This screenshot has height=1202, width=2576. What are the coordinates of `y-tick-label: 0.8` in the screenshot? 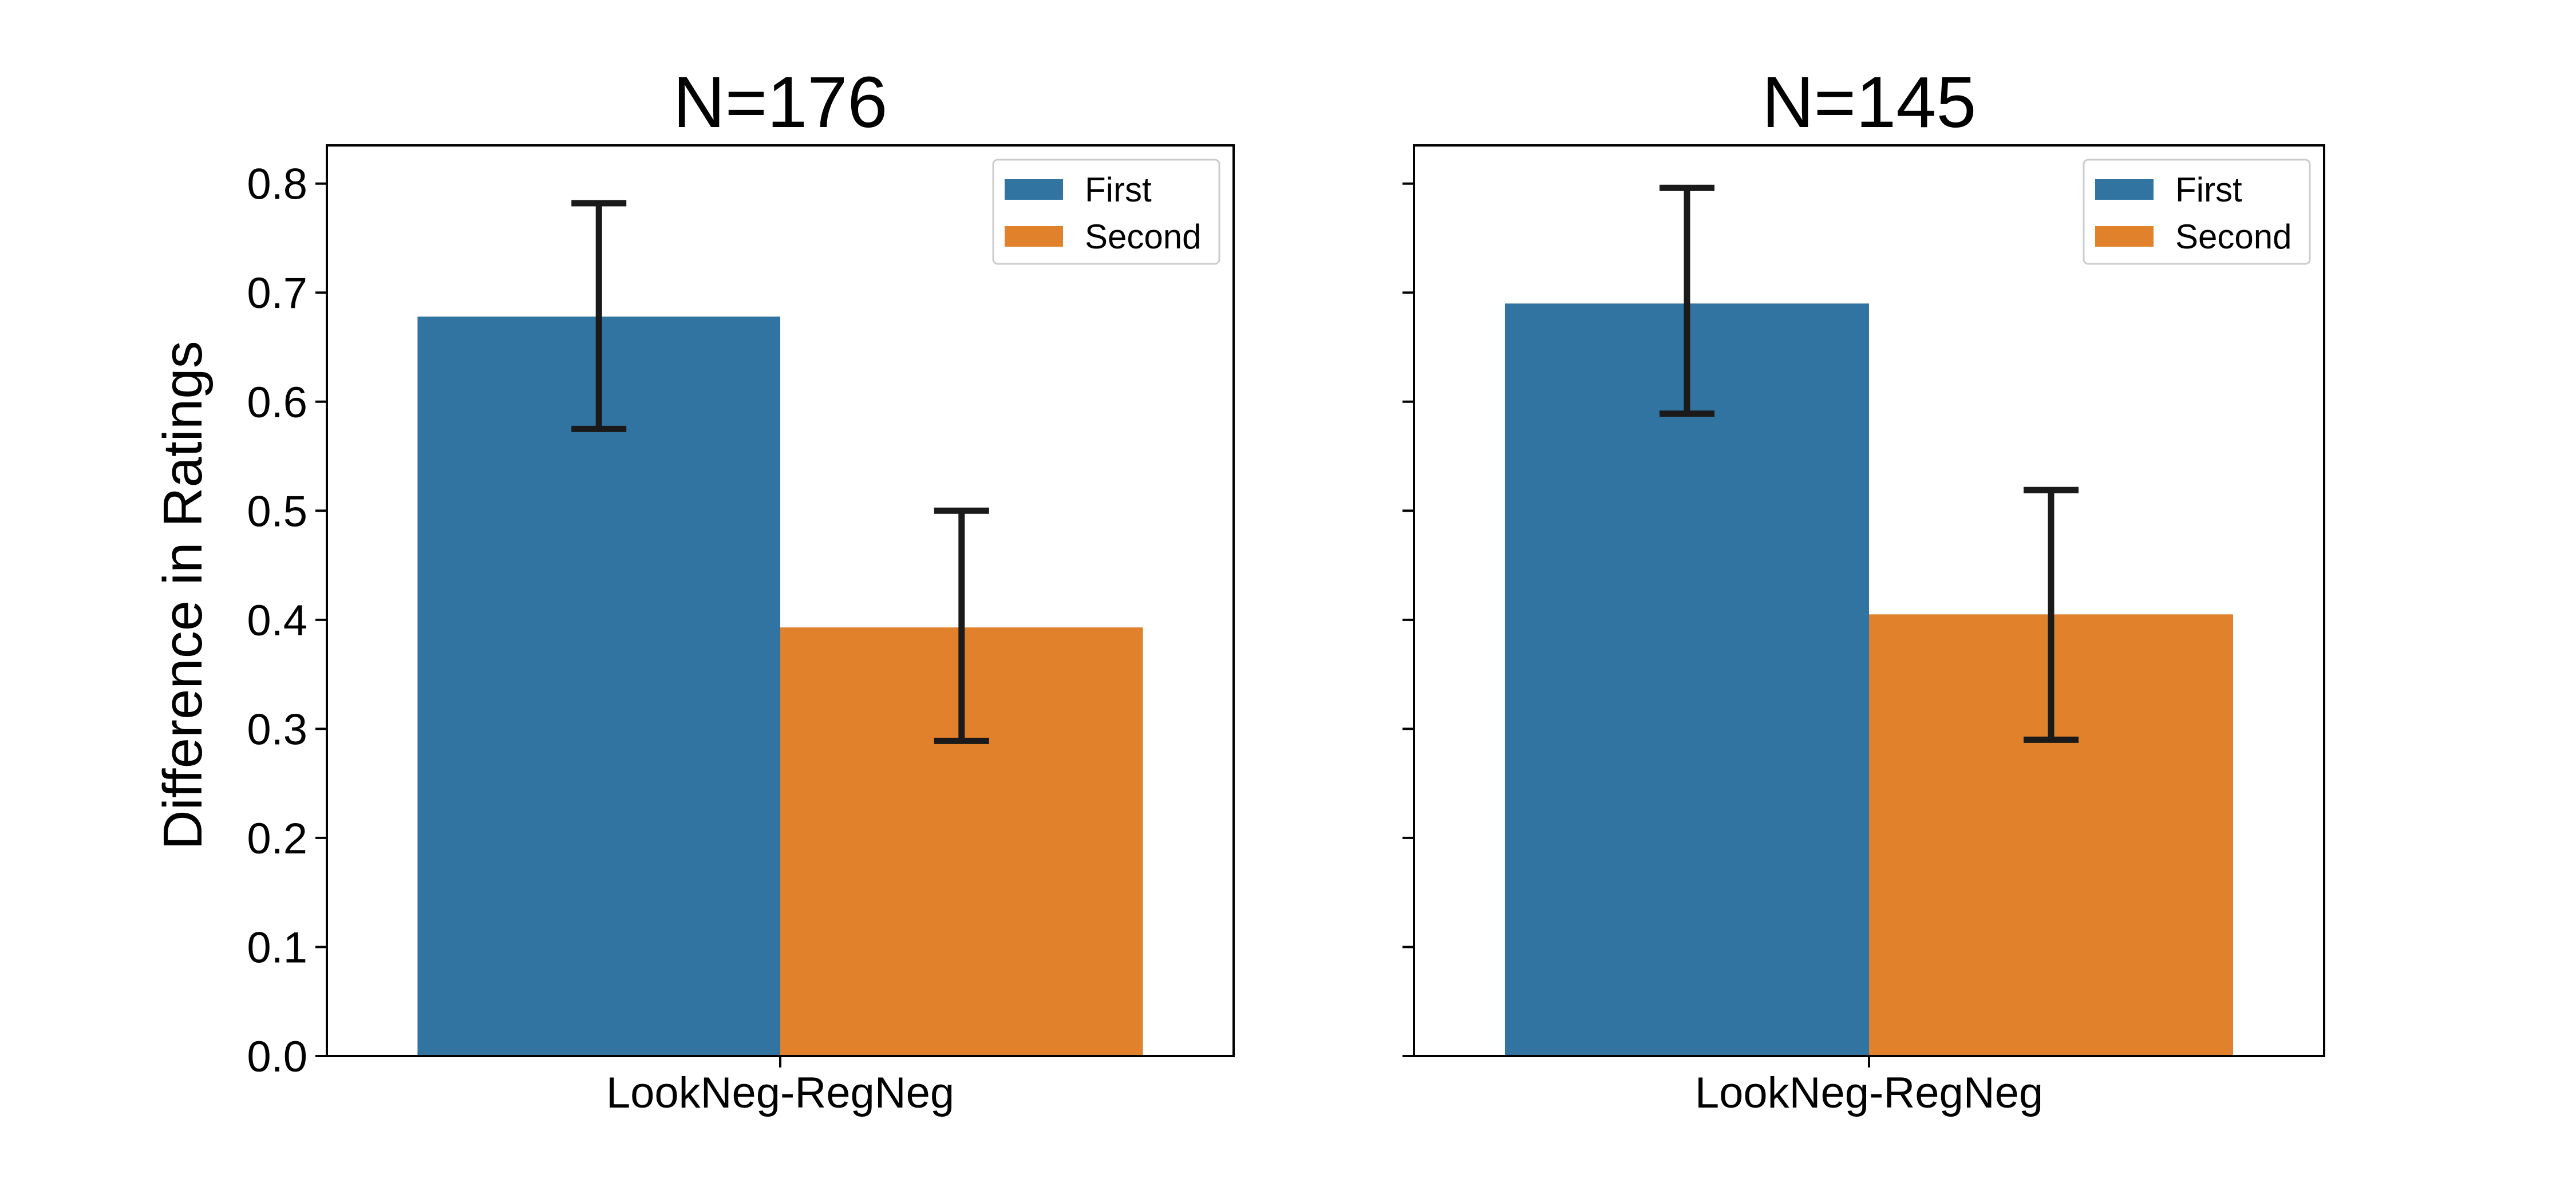 It's located at (277, 185).